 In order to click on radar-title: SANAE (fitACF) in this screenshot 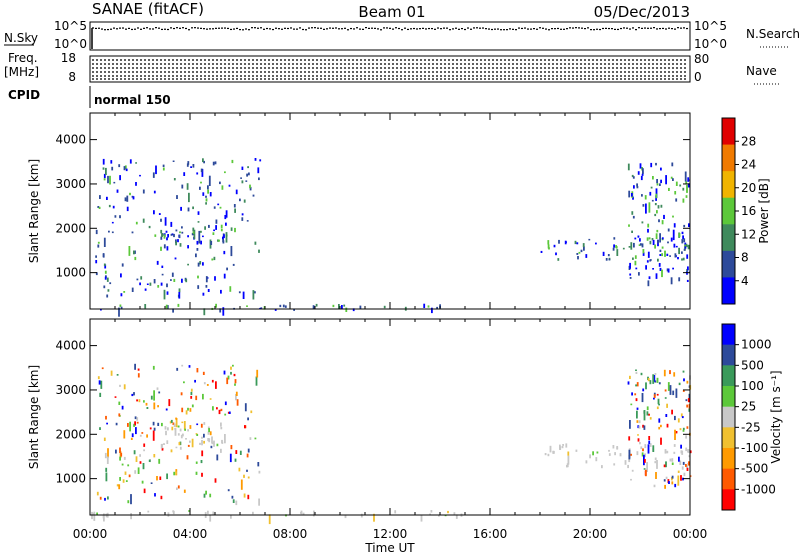, I will do `click(148, 9)`.